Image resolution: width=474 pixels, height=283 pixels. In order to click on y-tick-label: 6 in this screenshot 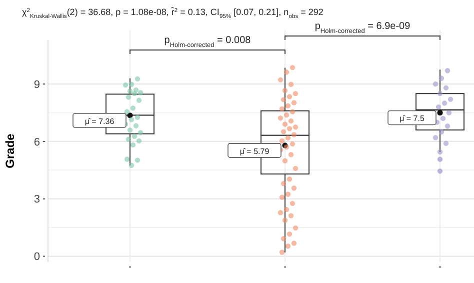, I will do `click(37, 142)`.